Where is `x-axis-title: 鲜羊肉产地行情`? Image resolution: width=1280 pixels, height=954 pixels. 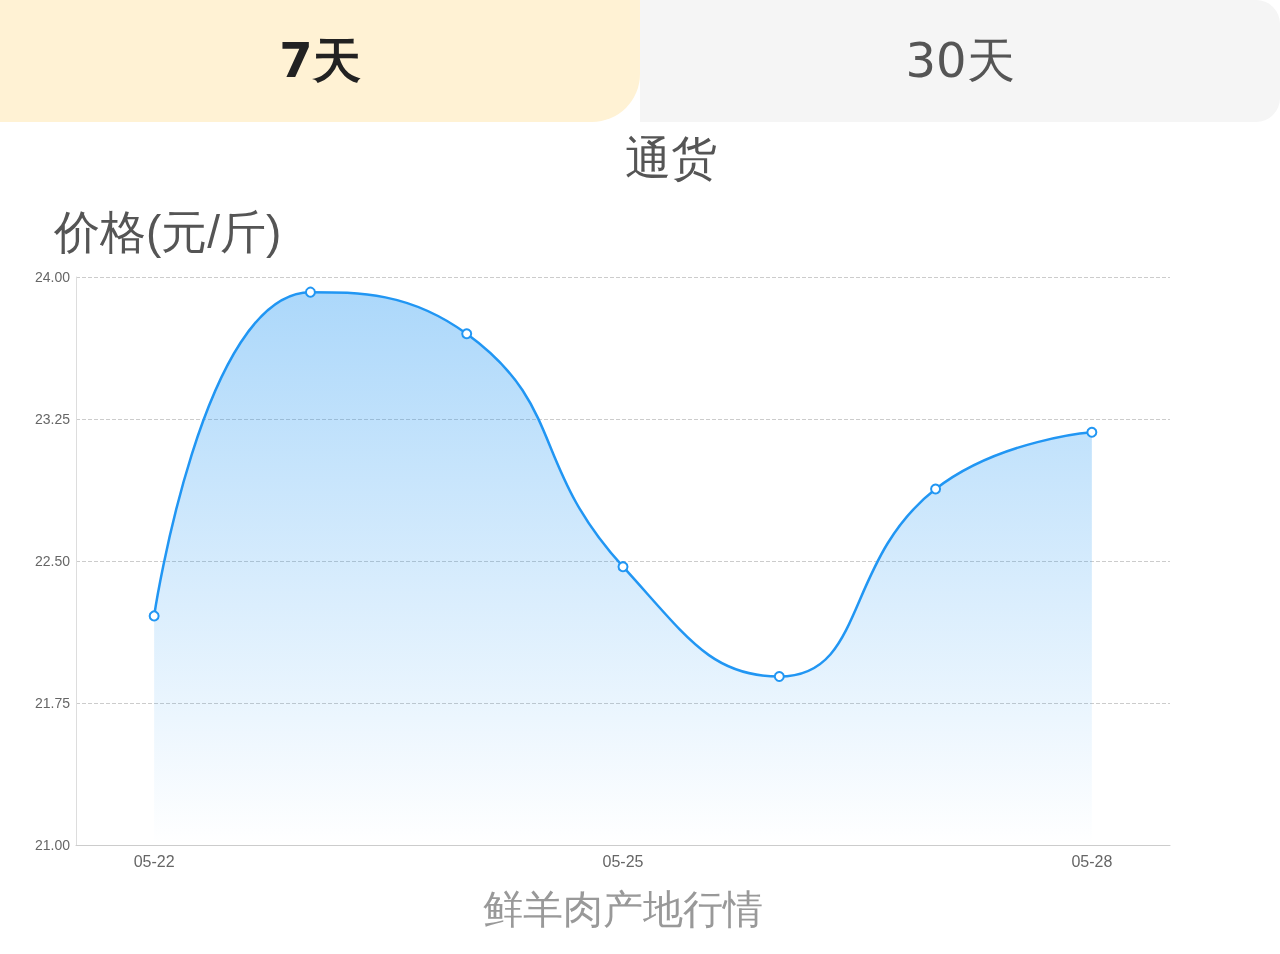
x-axis-title: 鲜羊肉产地行情 is located at coordinates (623, 909).